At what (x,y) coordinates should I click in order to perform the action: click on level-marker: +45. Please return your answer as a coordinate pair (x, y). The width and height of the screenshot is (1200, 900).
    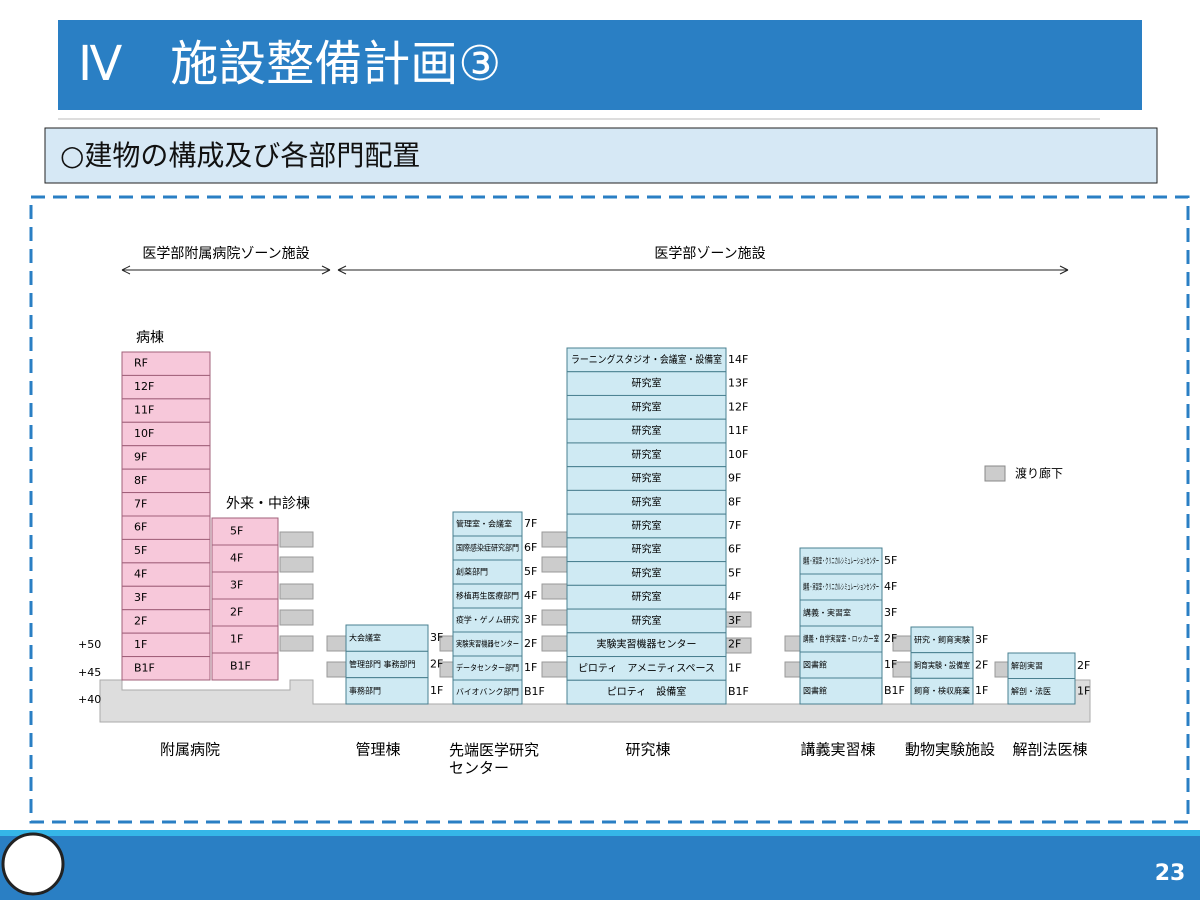
    Looking at the image, I should click on (89, 672).